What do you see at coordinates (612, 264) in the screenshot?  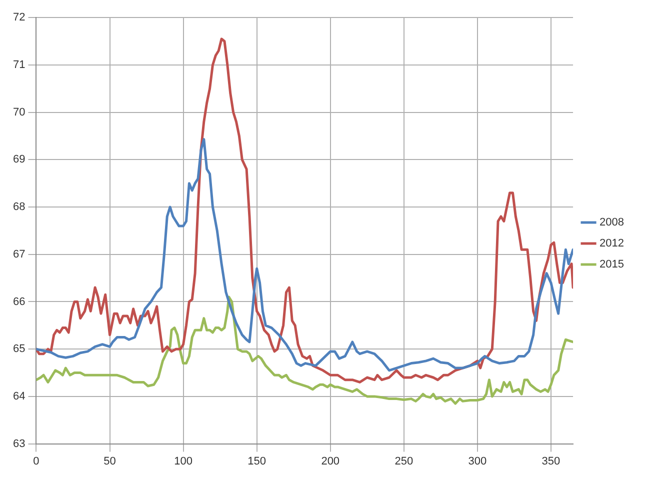 I see `legend-label: 2015` at bounding box center [612, 264].